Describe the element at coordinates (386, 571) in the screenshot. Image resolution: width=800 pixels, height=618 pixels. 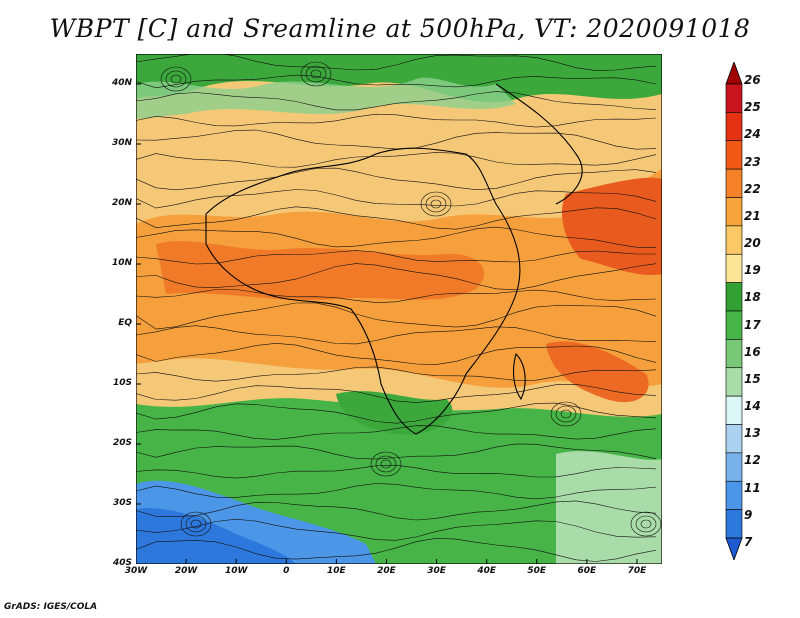
I see `lon-tick-label: 20E` at that location.